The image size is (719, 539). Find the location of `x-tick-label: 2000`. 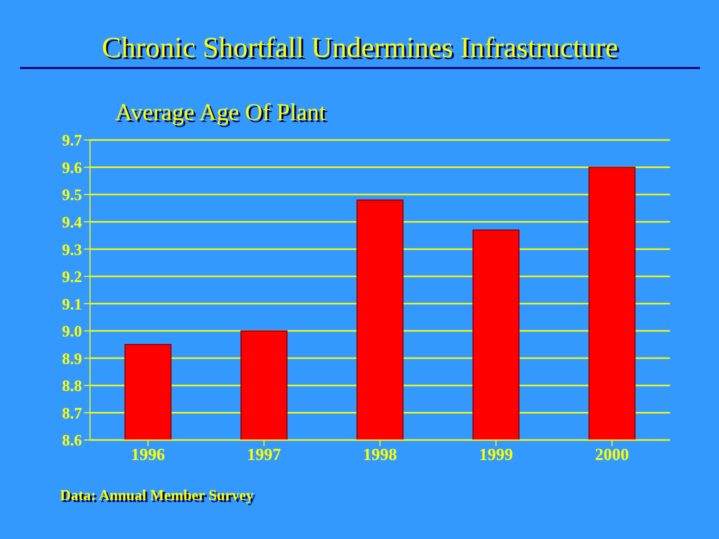

x-tick-label: 2000 is located at coordinates (612, 454).